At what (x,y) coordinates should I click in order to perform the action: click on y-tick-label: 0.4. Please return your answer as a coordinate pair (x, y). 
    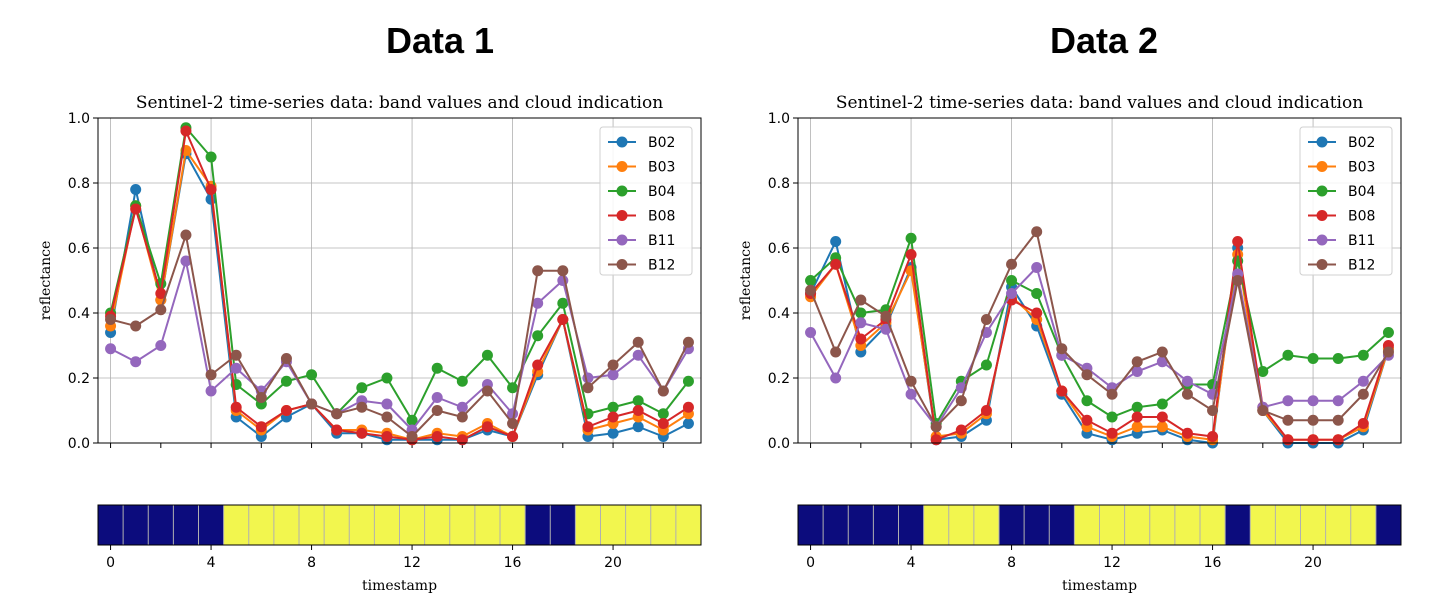
    Looking at the image, I should click on (79, 314).